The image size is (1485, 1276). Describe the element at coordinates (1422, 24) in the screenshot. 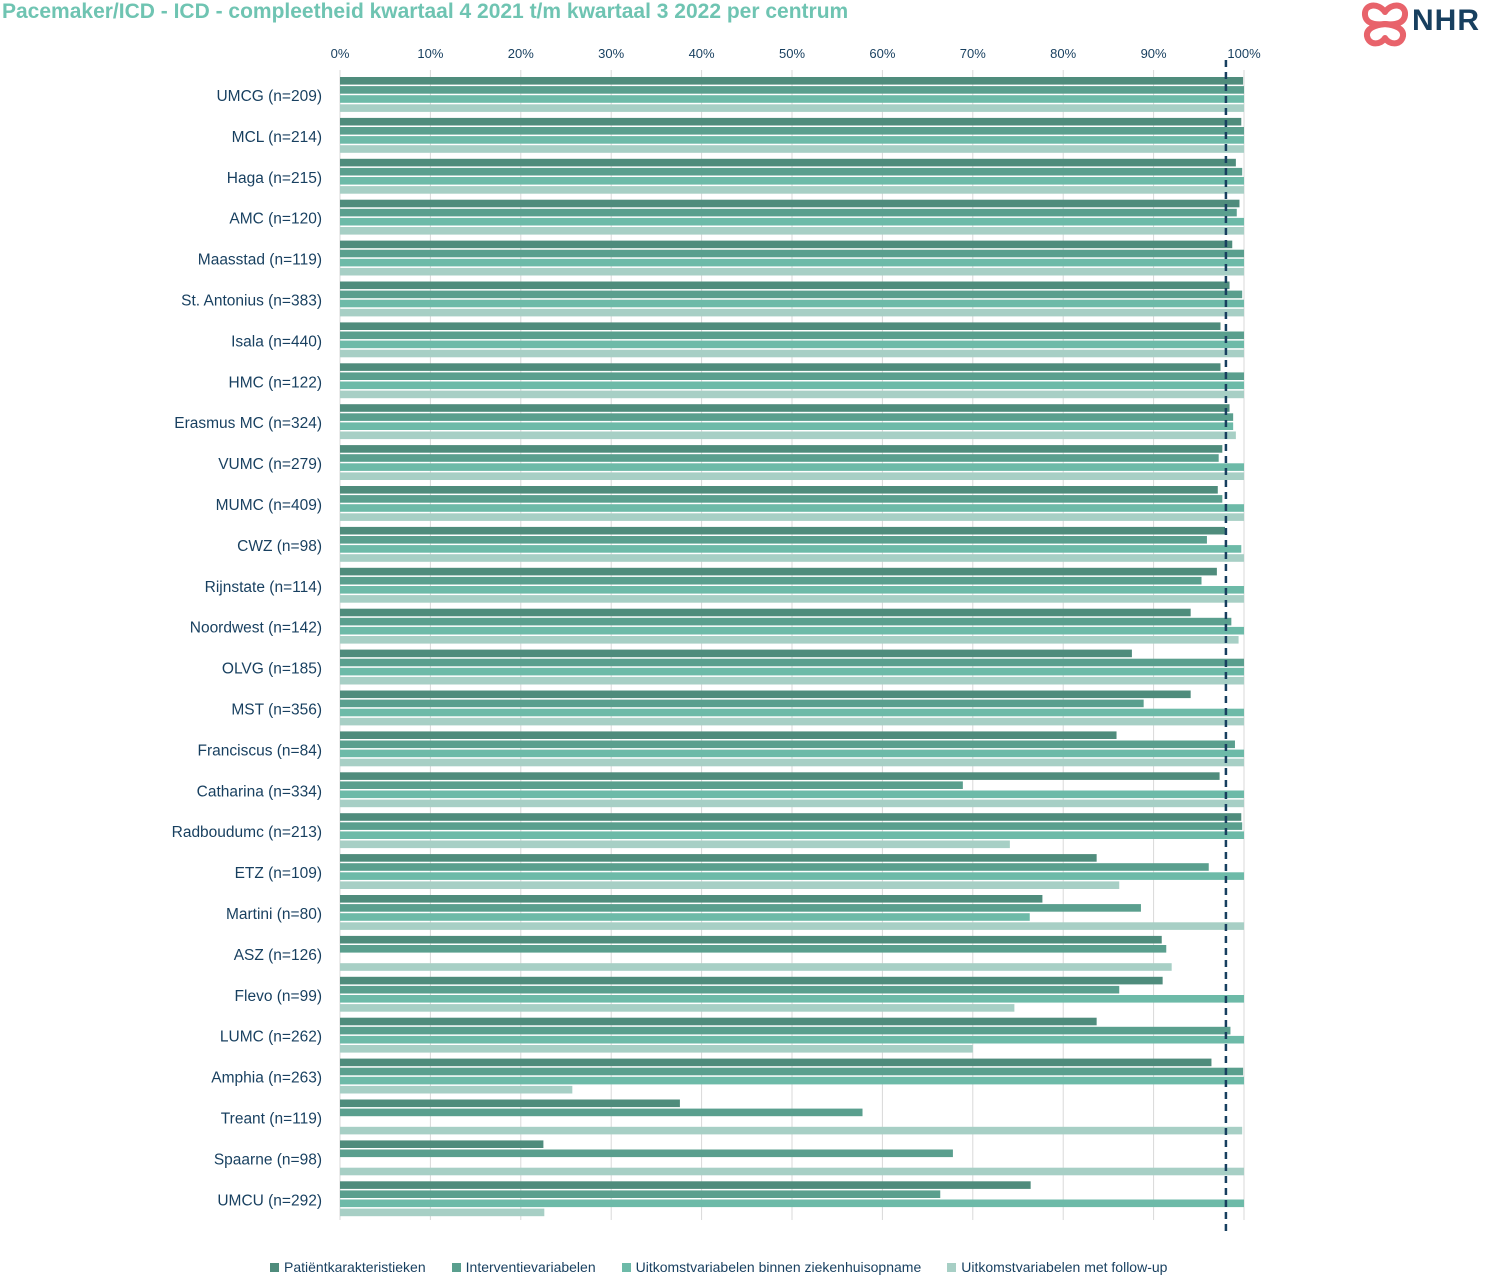

I see `nhr-logo: NHR` at that location.